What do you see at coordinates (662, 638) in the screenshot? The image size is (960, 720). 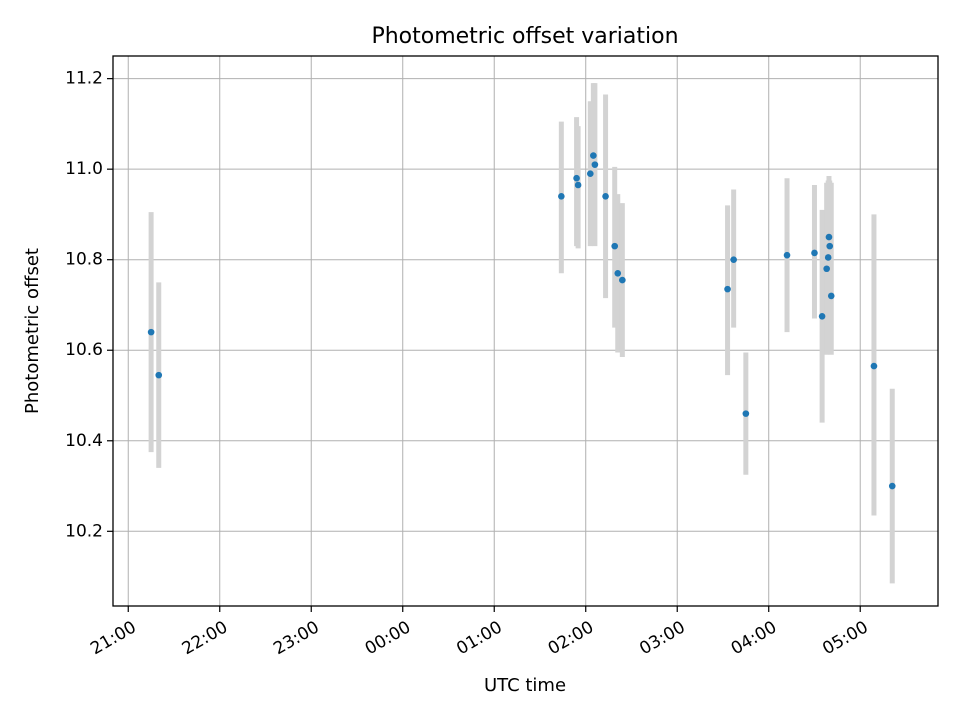 I see `x-tick-label: 03:00` at bounding box center [662, 638].